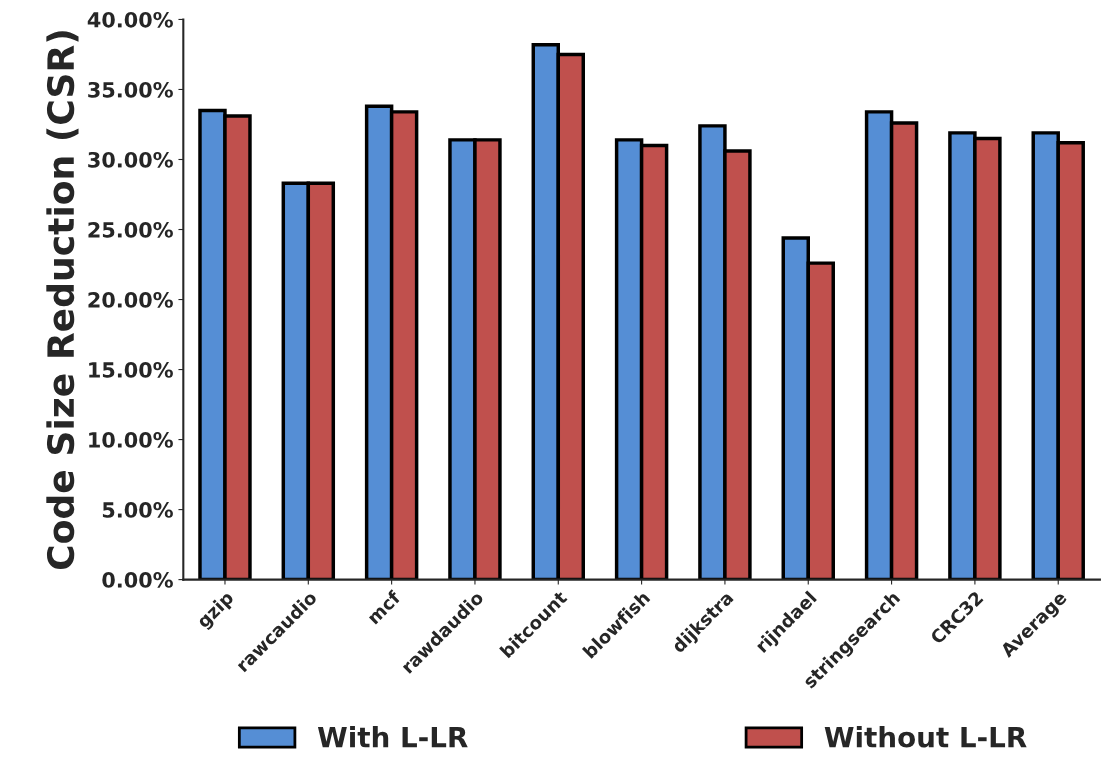 The height and width of the screenshot is (778, 1111). What do you see at coordinates (925, 737) in the screenshot?
I see `legend-label: Without L-LR` at bounding box center [925, 737].